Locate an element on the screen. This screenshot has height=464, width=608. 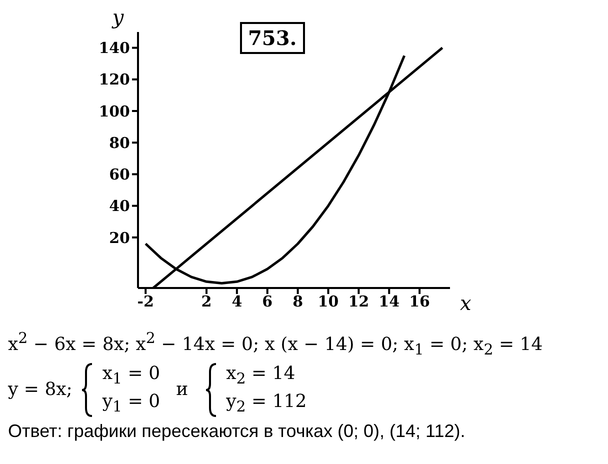
text: x$^{2}$ − 6x = 8x; x$^{2}$ − 14x = 0; x (x − 14) = 0; x$_{1}$ = 0; x$_{2}$ = 14 is located at coordinates (275, 344).